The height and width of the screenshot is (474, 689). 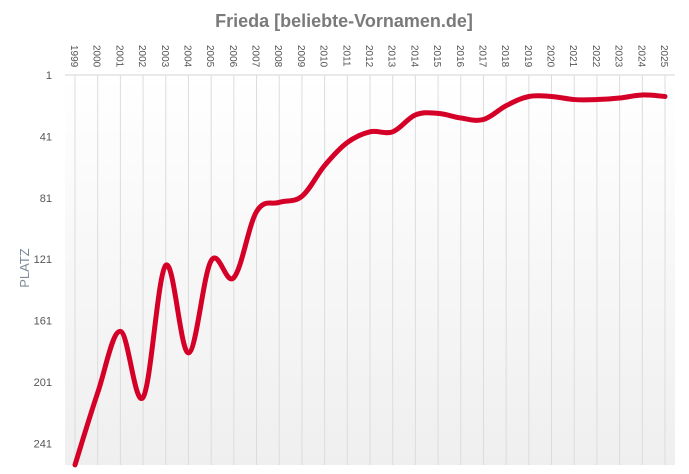 I want to click on x-tick-label: 2004, so click(x=186, y=56).